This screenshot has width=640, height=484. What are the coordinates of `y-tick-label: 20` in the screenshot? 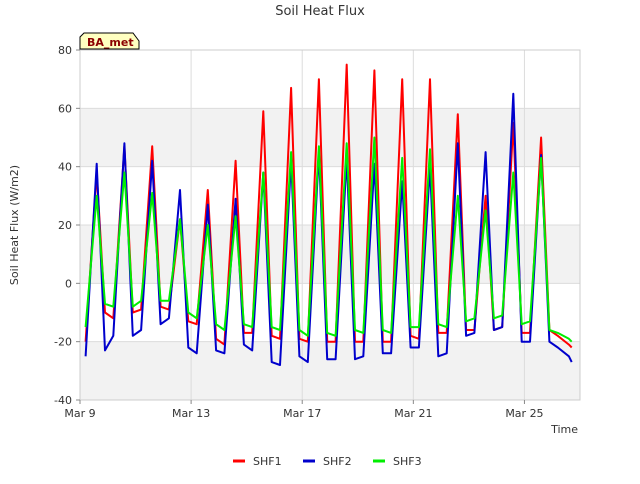 It's located at (65, 225).